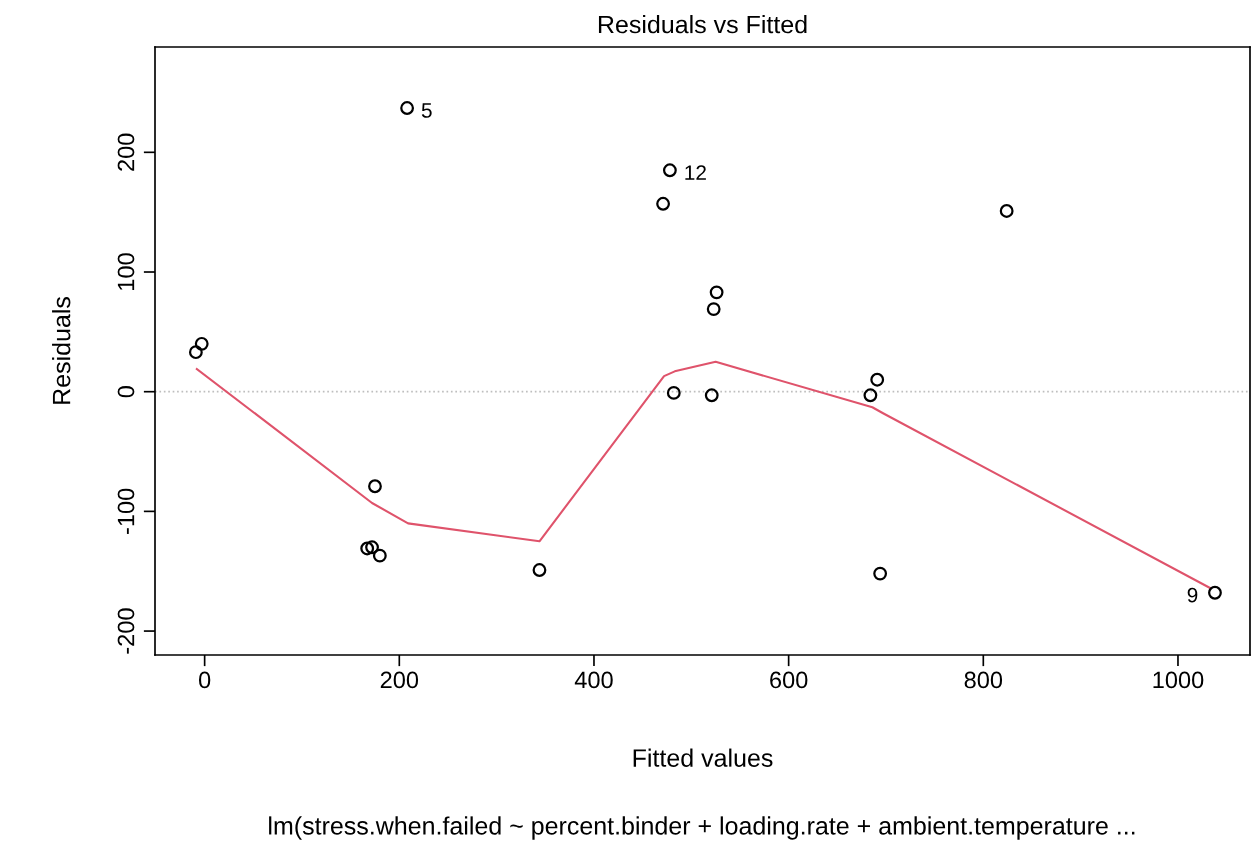 This screenshot has height=847, width=1254. I want to click on annotation: 12, so click(695, 172).